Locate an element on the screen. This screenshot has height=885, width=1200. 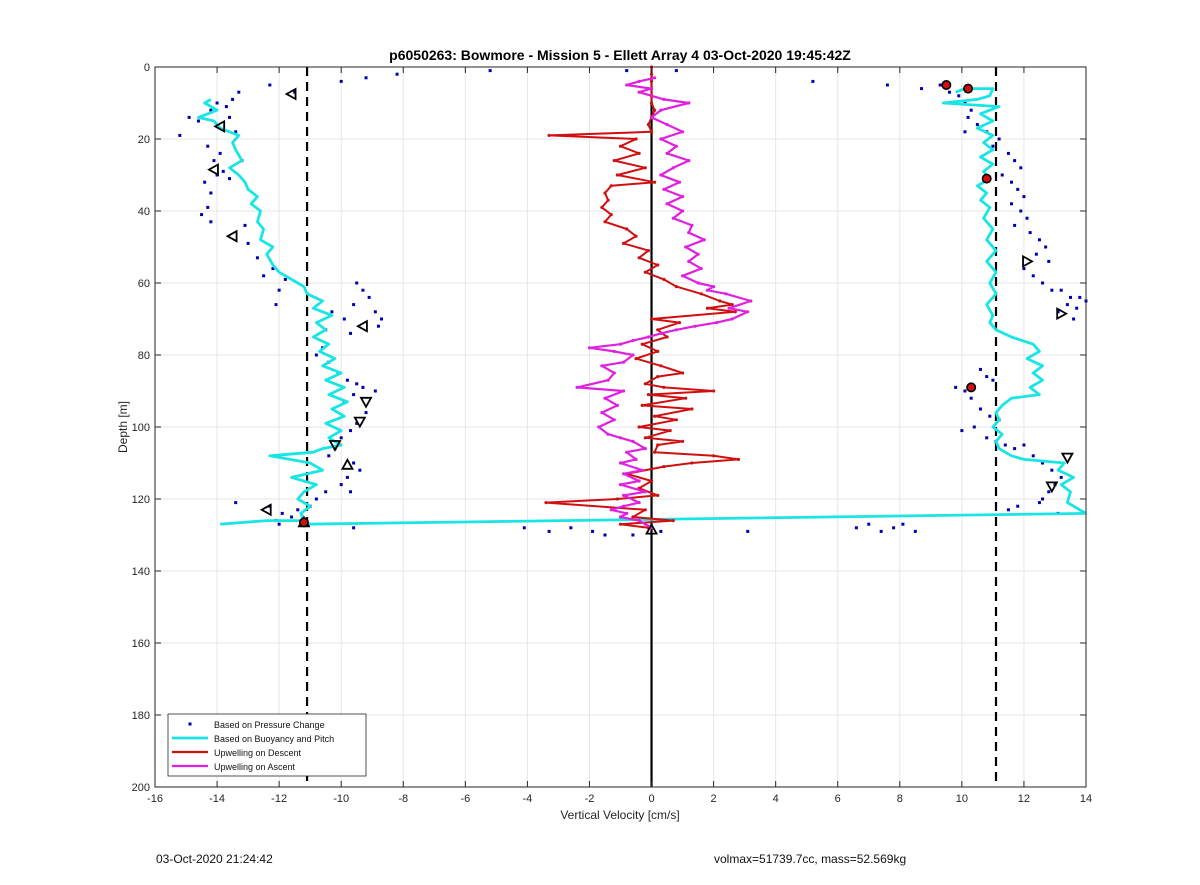
y-tick-label: 200 is located at coordinates (141, 788).